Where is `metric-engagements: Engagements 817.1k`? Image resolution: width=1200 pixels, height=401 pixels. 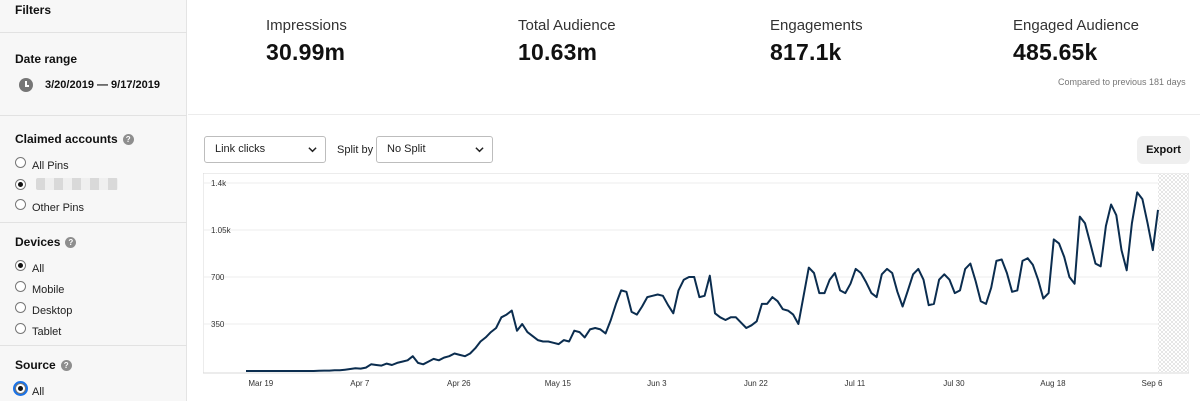 metric-engagements: Engagements 817.1k is located at coordinates (816, 41).